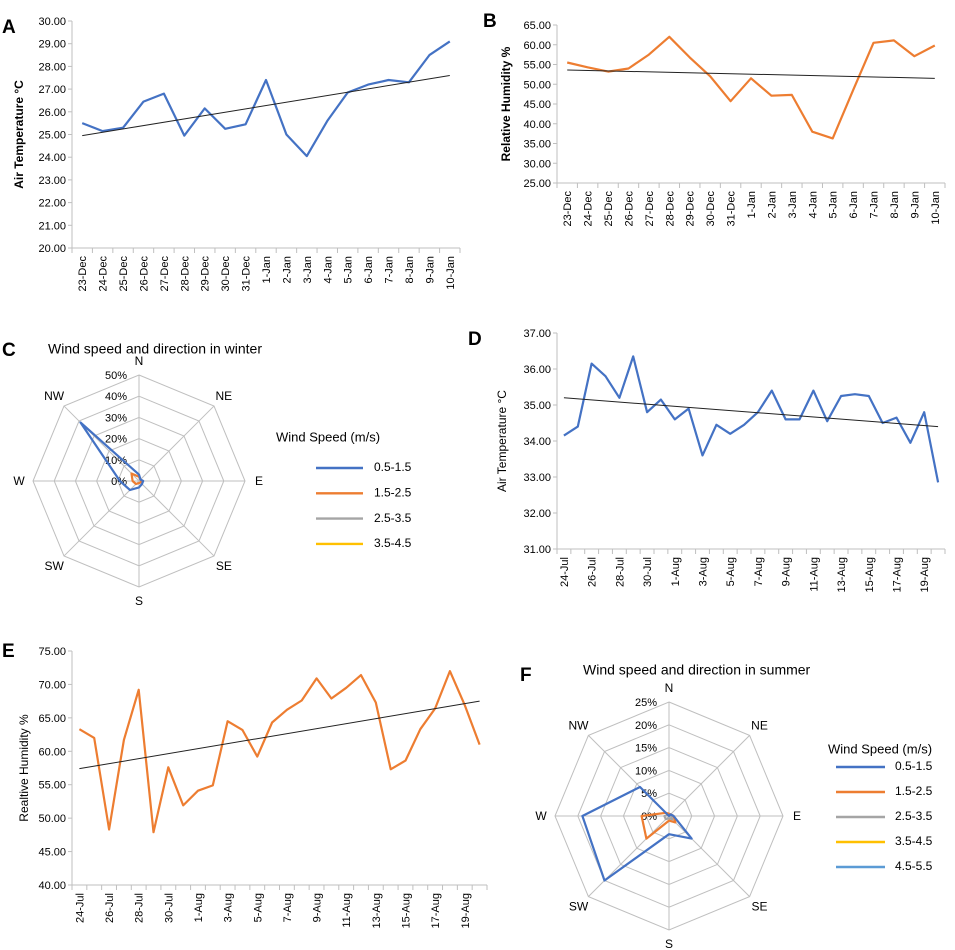 Image resolution: width=955 pixels, height=950 pixels. I want to click on y-tick-label: 60.00, so click(537, 46).